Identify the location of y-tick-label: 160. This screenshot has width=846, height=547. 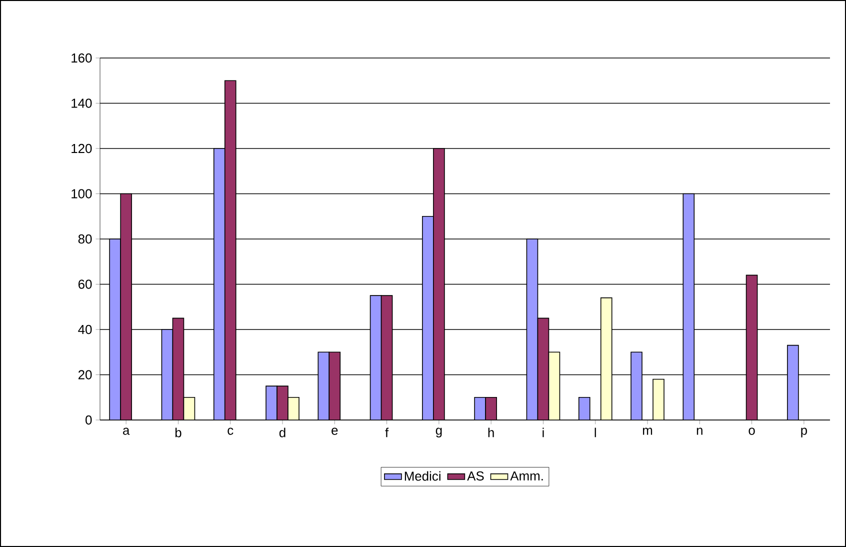
(82, 58).